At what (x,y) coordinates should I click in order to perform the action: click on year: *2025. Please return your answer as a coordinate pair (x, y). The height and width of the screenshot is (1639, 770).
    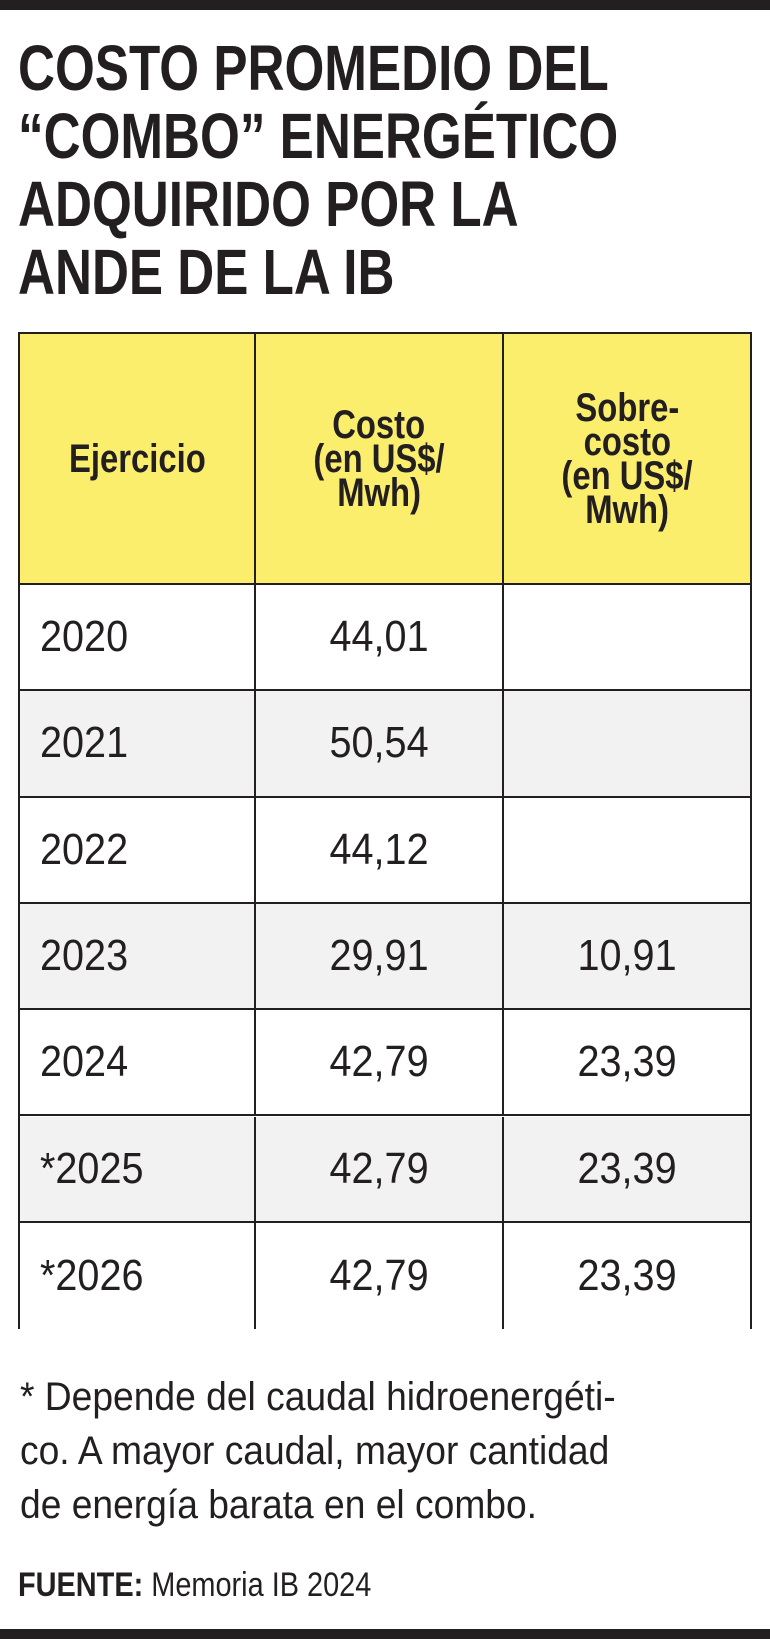
    Looking at the image, I should click on (92, 1168).